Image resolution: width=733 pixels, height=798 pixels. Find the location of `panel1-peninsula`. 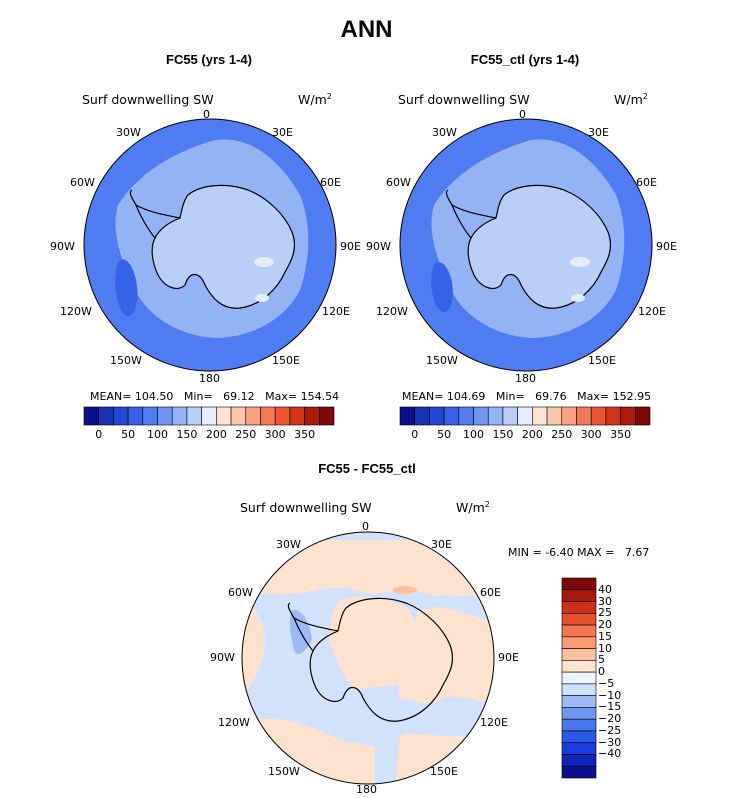

panel1-peninsula is located at coordinates (155, 214).